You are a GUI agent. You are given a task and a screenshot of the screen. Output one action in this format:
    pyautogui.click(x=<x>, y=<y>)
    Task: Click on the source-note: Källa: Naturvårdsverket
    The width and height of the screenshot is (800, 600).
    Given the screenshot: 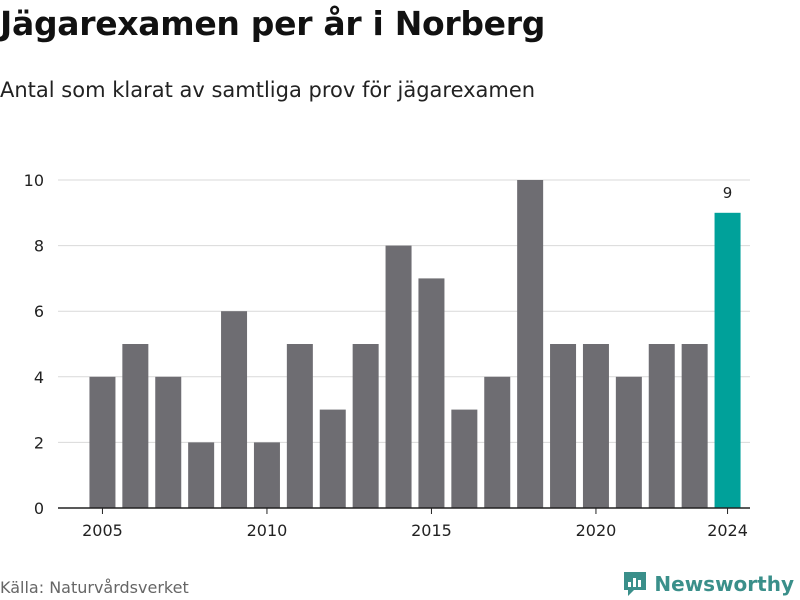 What is the action you would take?
    pyautogui.click(x=94, y=587)
    